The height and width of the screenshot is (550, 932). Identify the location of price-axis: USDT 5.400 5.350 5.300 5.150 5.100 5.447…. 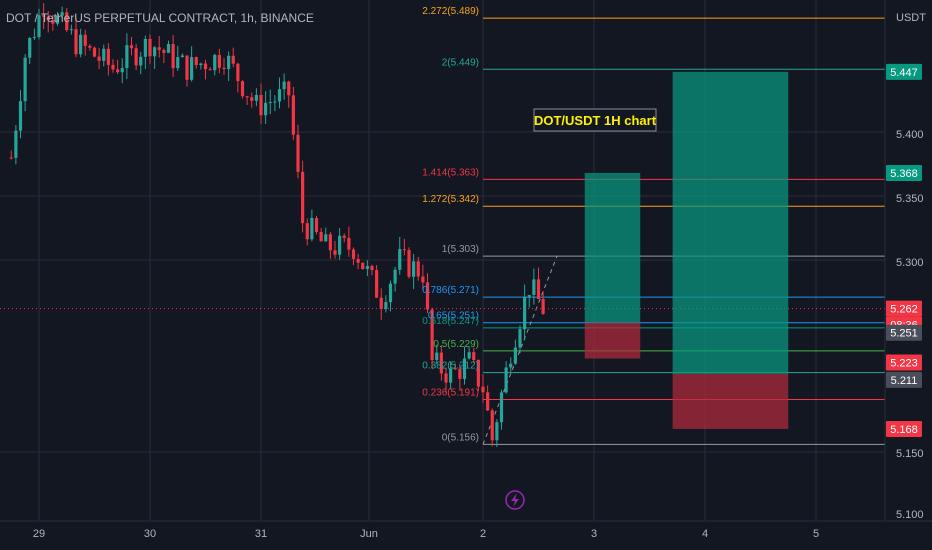
(905, 260).